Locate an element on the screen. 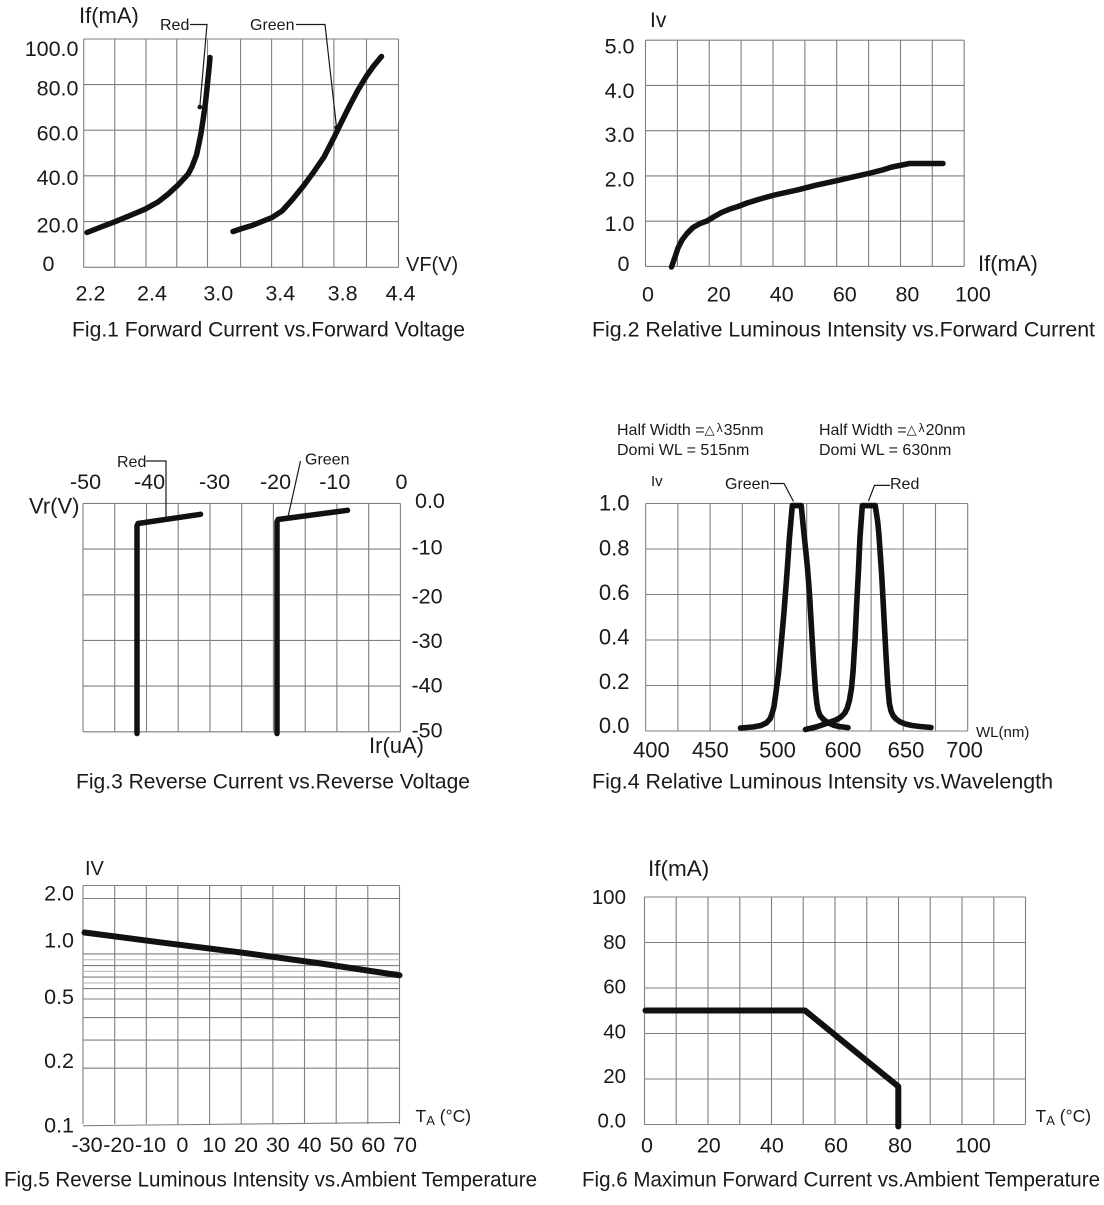  svg-text:Half Width =△λ35nm: Half Width =△ λ35nm is located at coordinates (690, 430).